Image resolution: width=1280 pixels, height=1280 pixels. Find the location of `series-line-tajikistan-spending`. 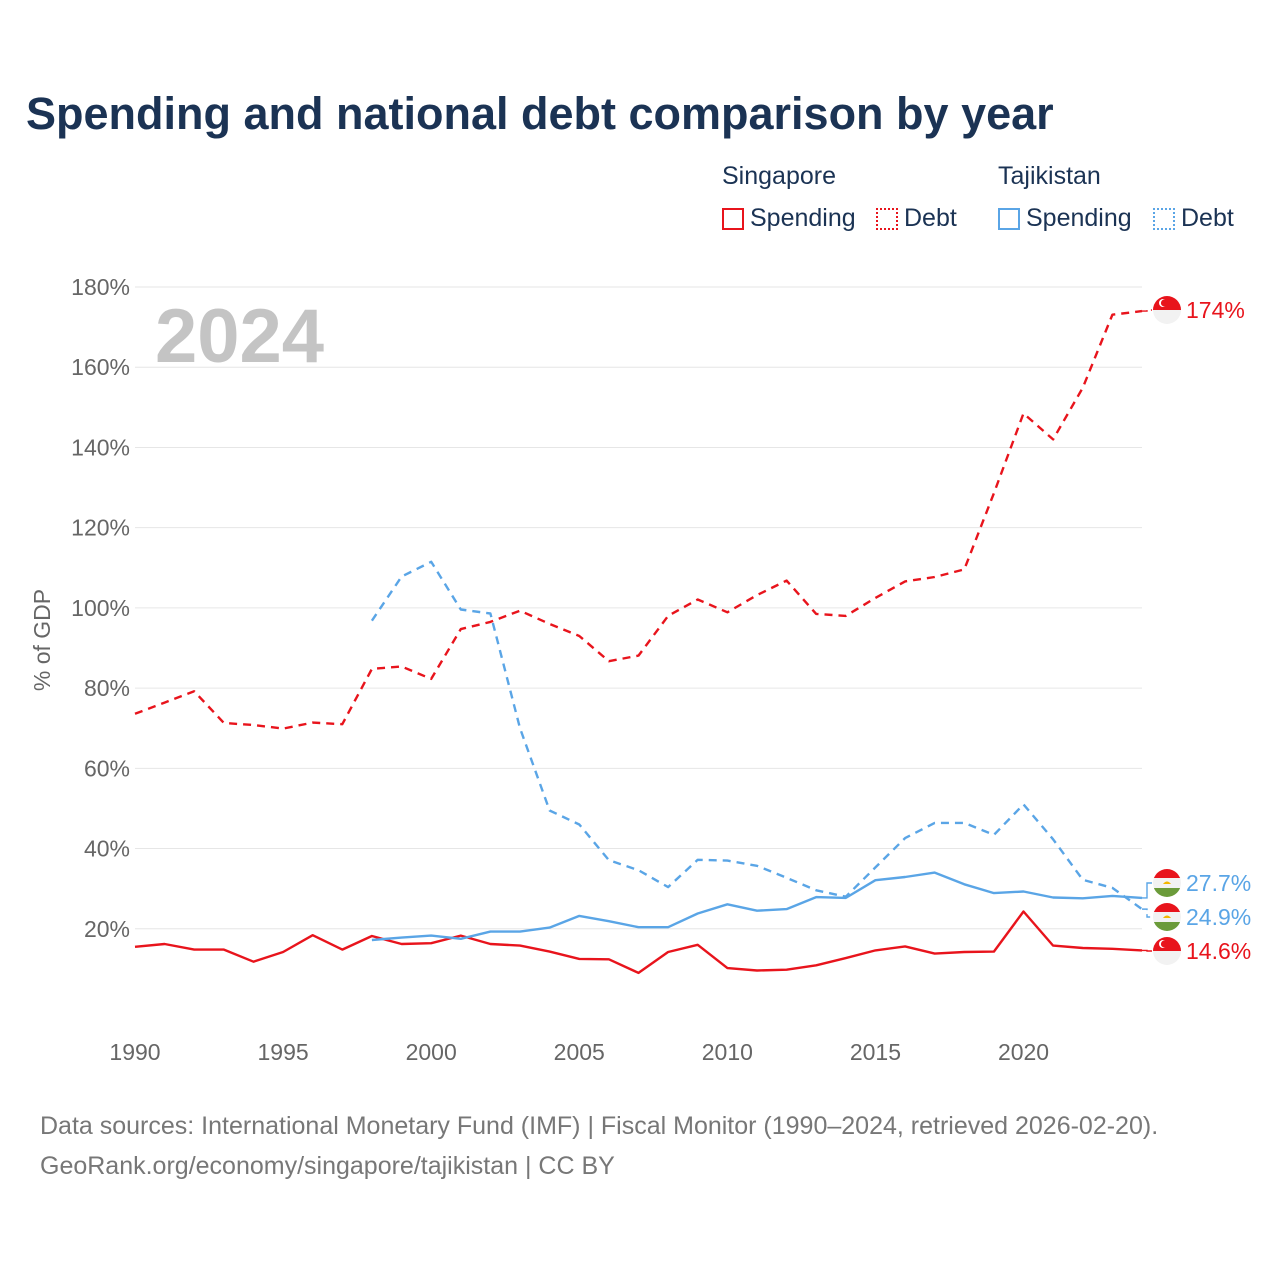

series-line-tajikistan-spending is located at coordinates (757, 906).